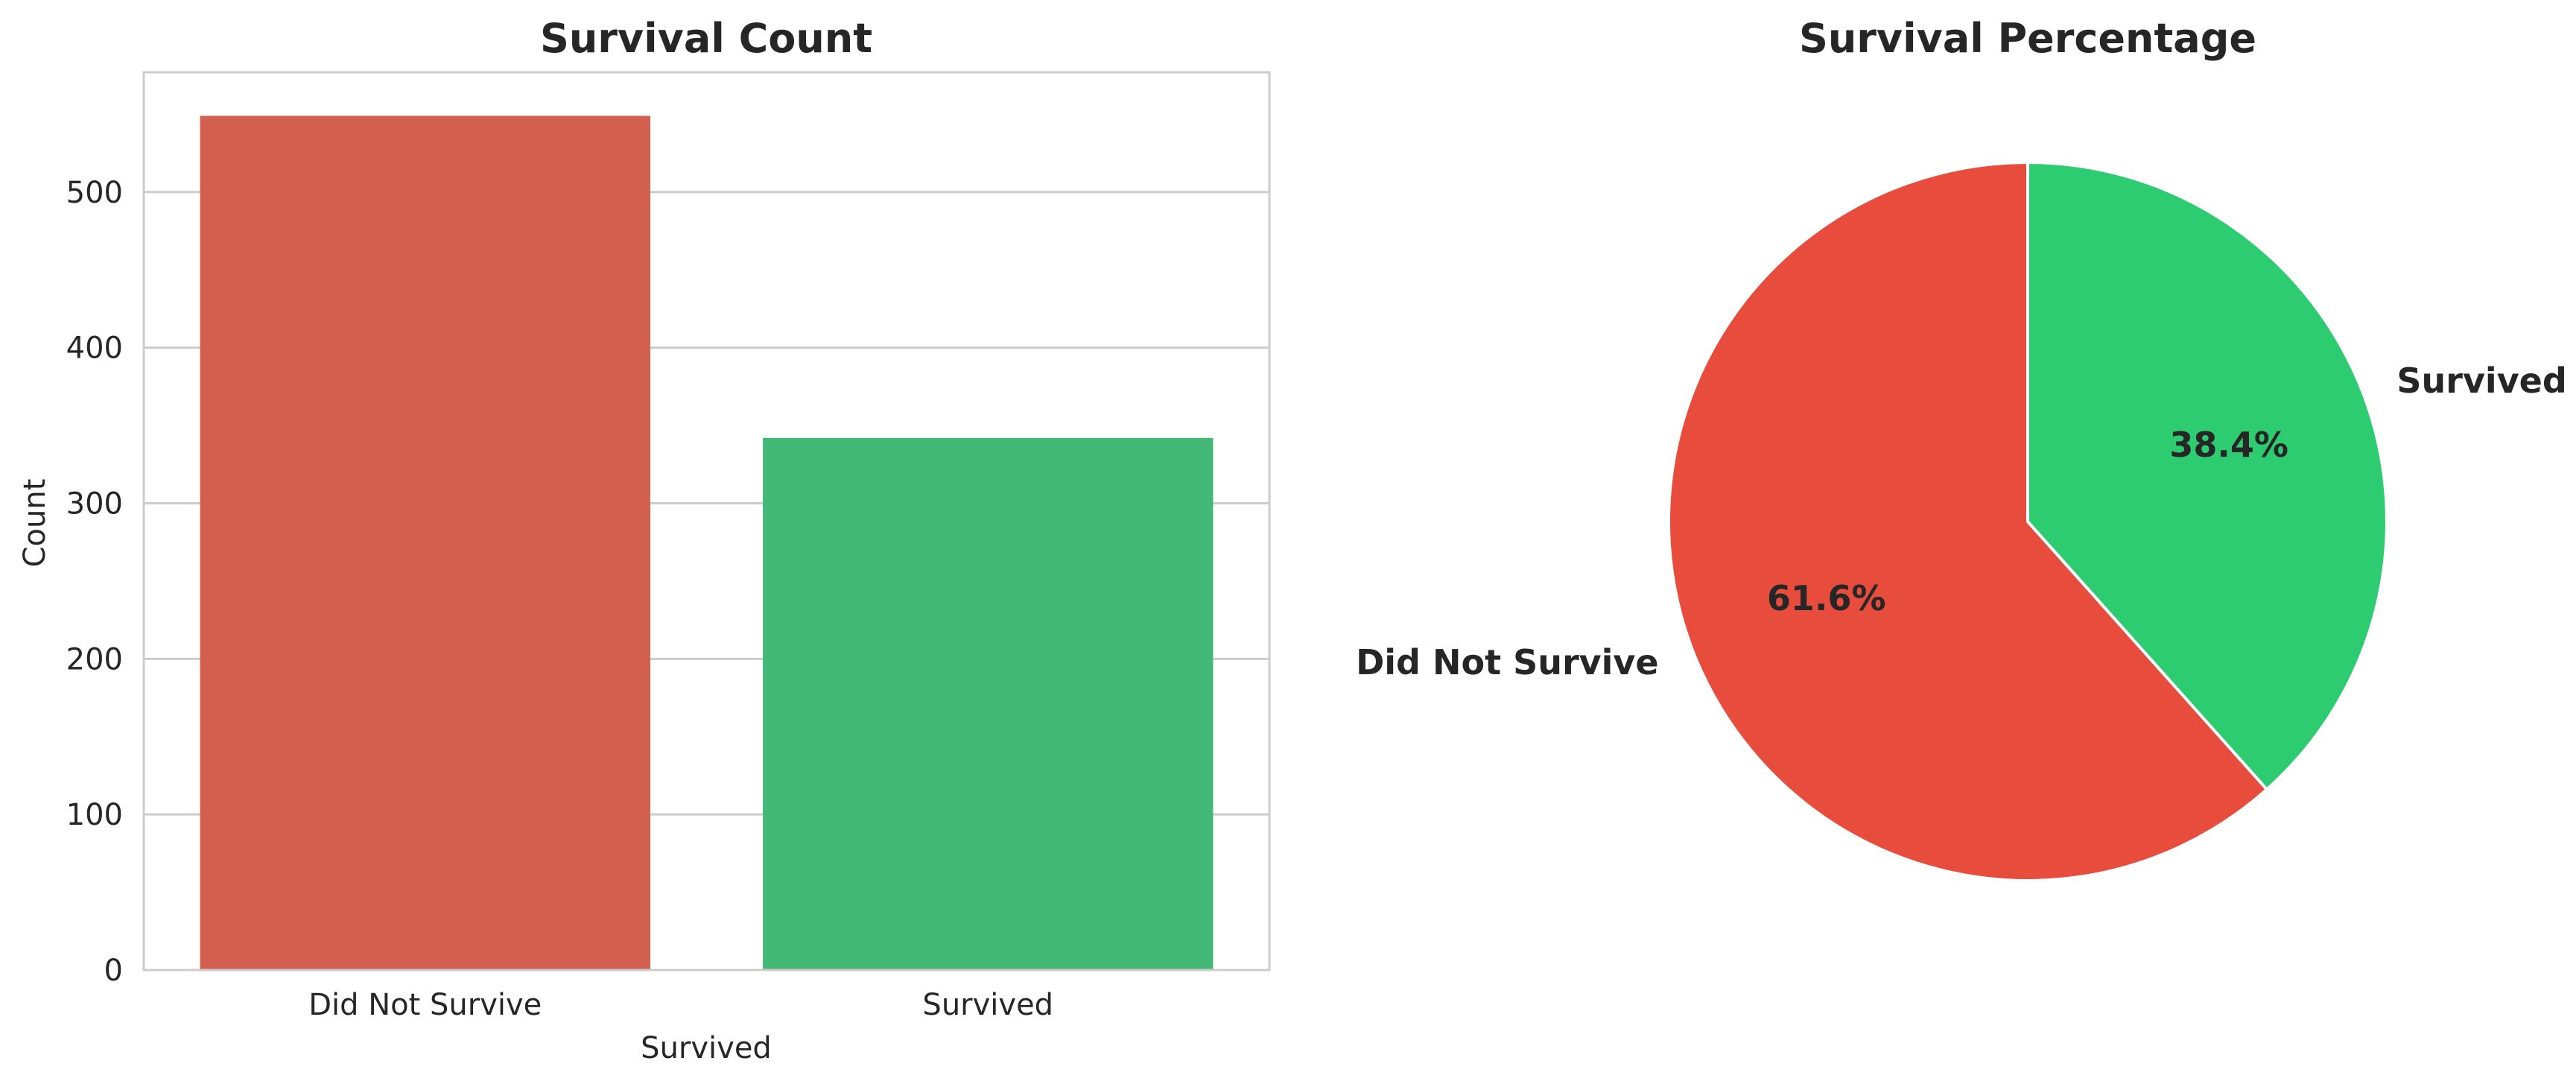 Image resolution: width=2576 pixels, height=1087 pixels. Describe the element at coordinates (681, 1005) in the screenshot. I see `bar-x-ticks: Did Not Survive Survived` at that location.